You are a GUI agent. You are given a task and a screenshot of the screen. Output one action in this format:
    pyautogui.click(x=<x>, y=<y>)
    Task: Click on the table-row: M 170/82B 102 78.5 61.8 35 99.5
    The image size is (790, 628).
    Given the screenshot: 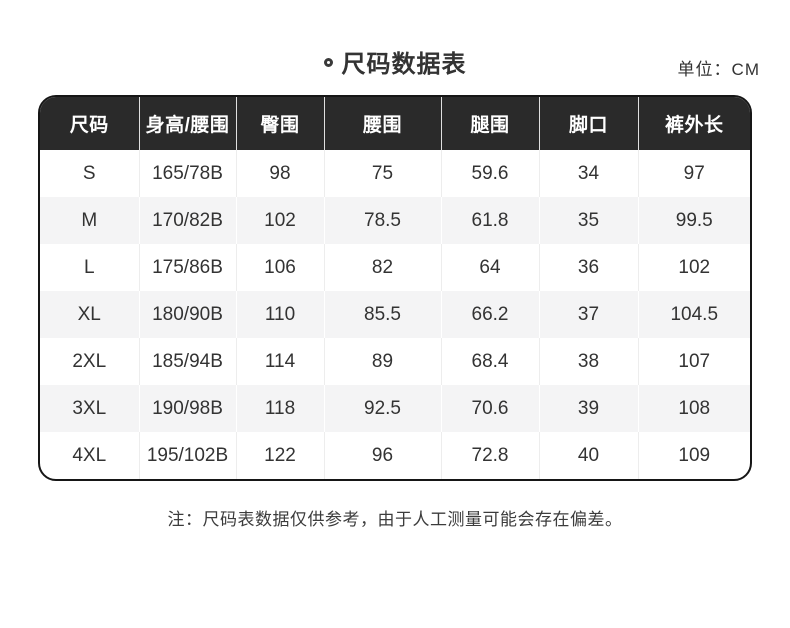 What is the action you would take?
    pyautogui.click(x=395, y=220)
    